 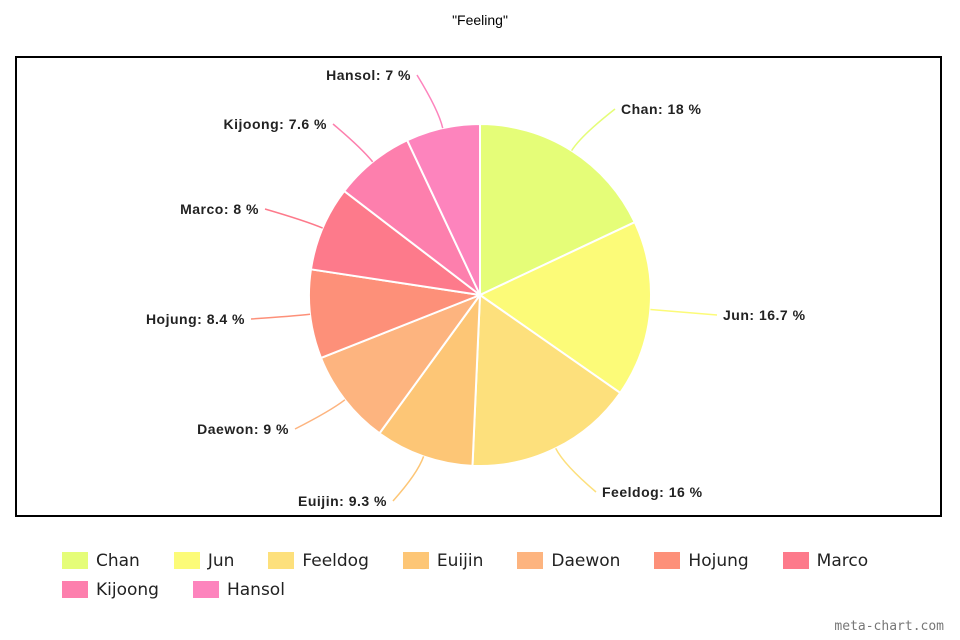 What do you see at coordinates (221, 560) in the screenshot?
I see `legend-label-jun: Jun` at bounding box center [221, 560].